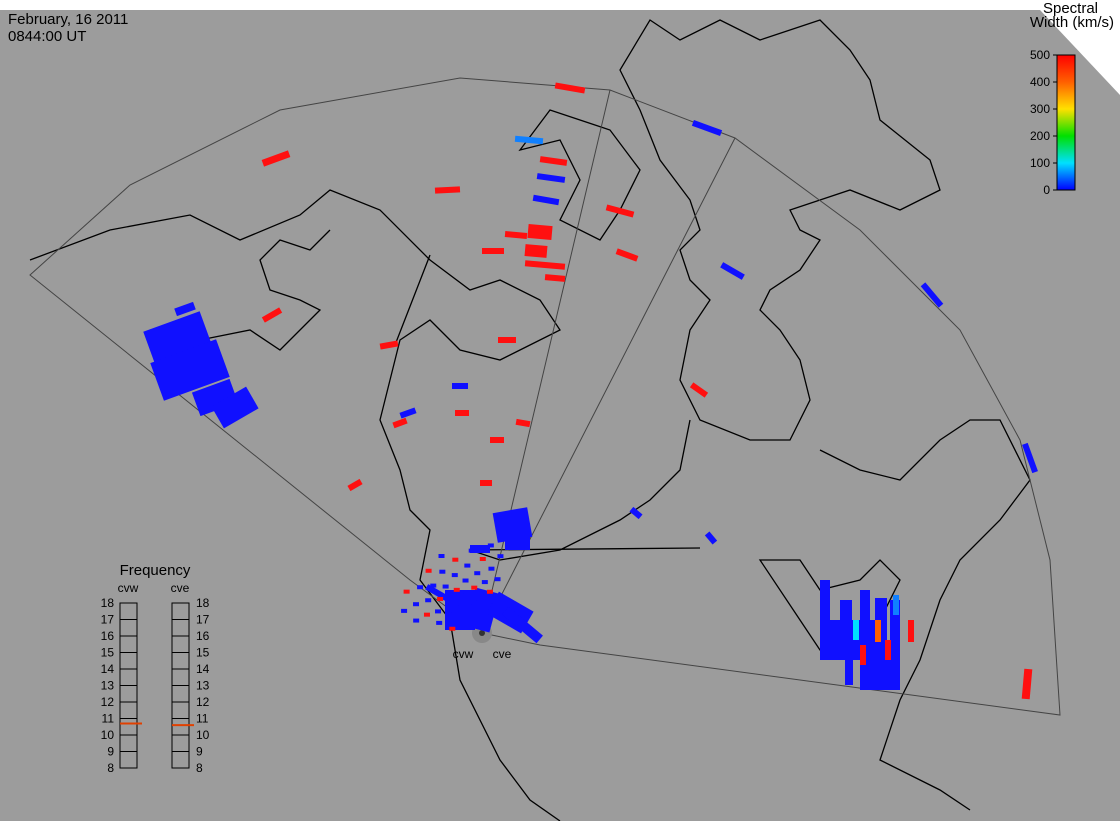 Image resolution: width=1120 pixels, height=821 pixels. Describe the element at coordinates (203, 653) in the screenshot. I see `frequency-tick-label: 15` at that location.